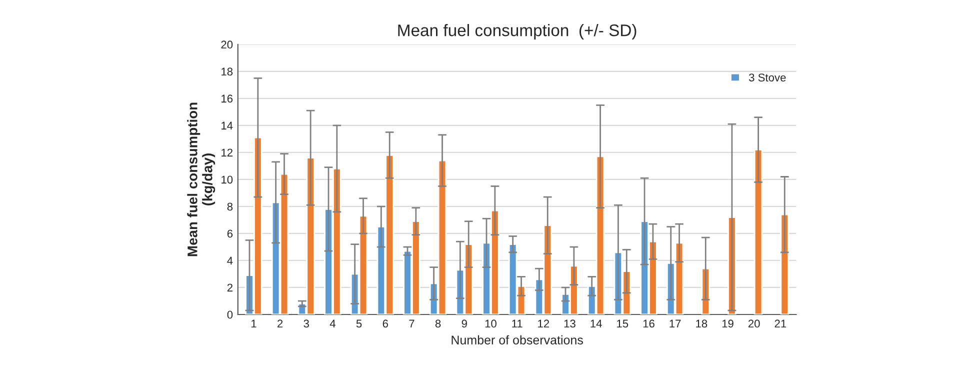 The image size is (971, 370). I want to click on y-tick-label: 8, so click(230, 206).